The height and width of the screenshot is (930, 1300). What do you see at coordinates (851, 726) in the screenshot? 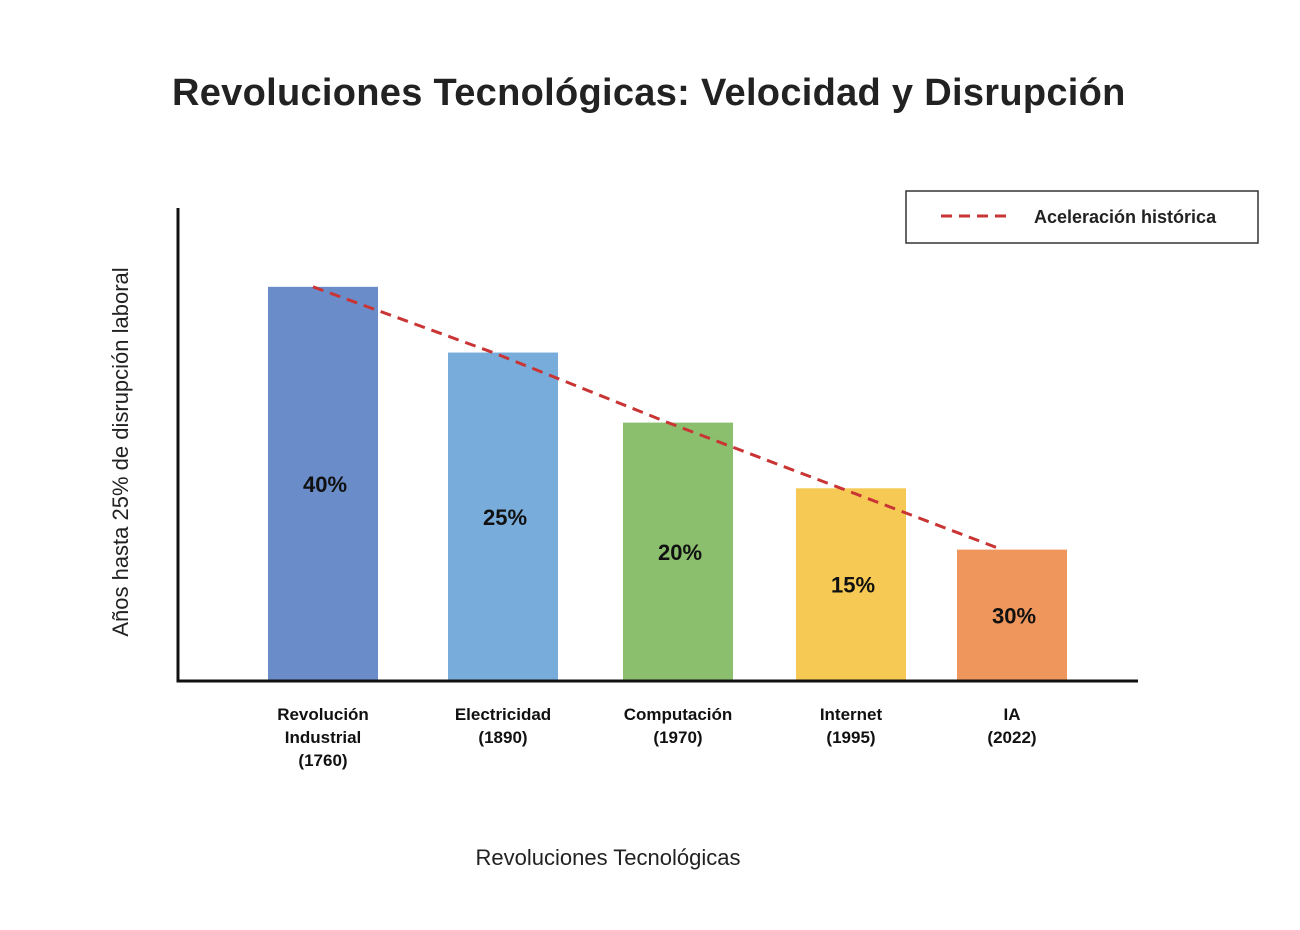
I see `x-tick-label-3: Internet (1995)` at bounding box center [851, 726].